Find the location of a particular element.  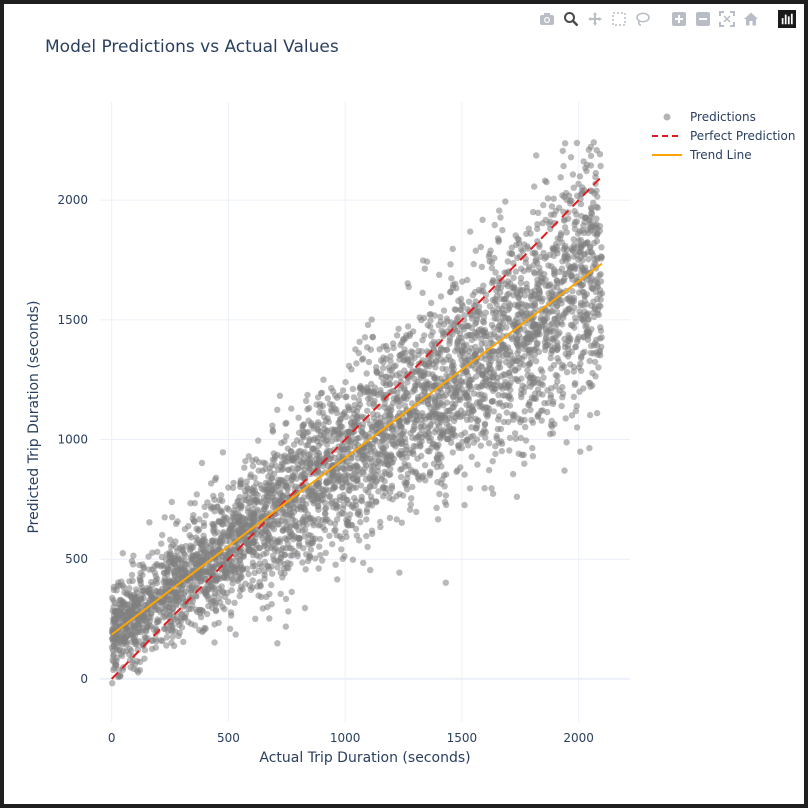

legend-label: Trend Line is located at coordinates (720, 155).